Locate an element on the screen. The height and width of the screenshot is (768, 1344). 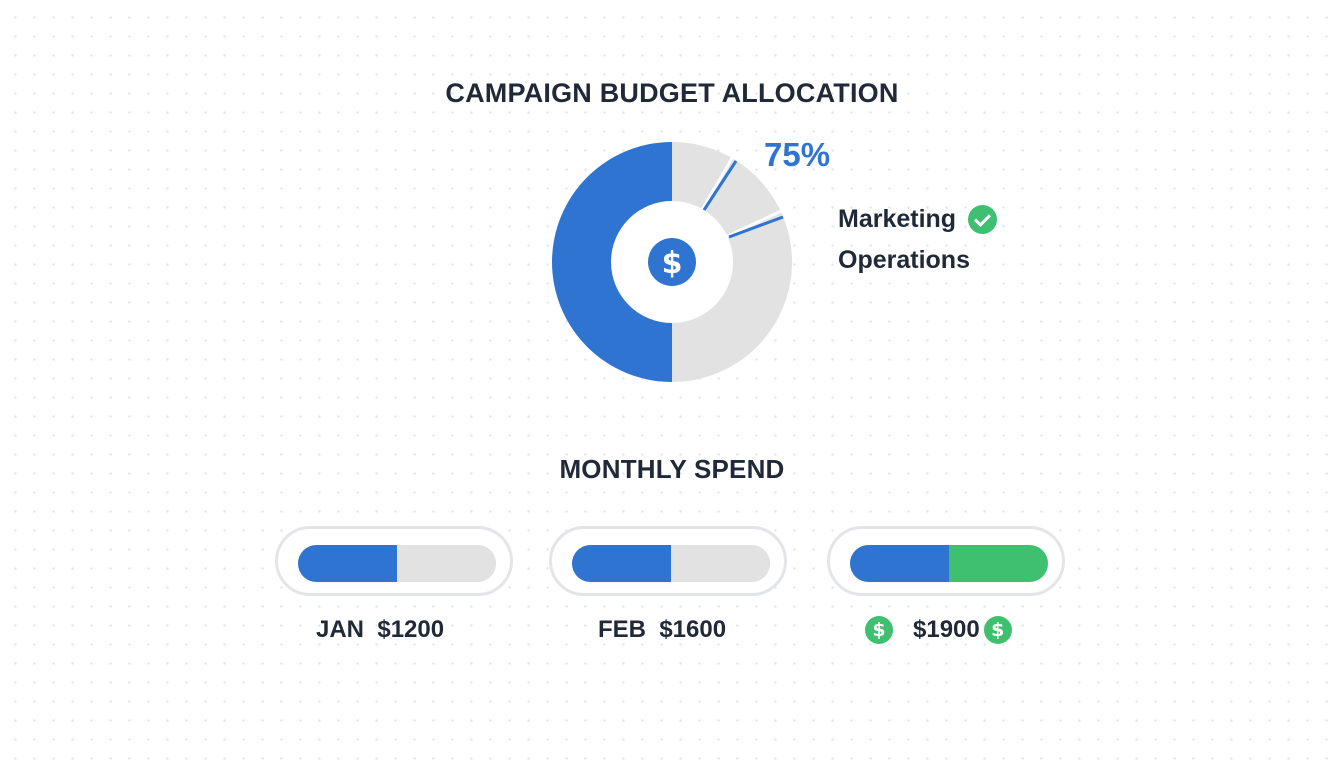
percentage-callout: 75% is located at coordinates (797, 154).